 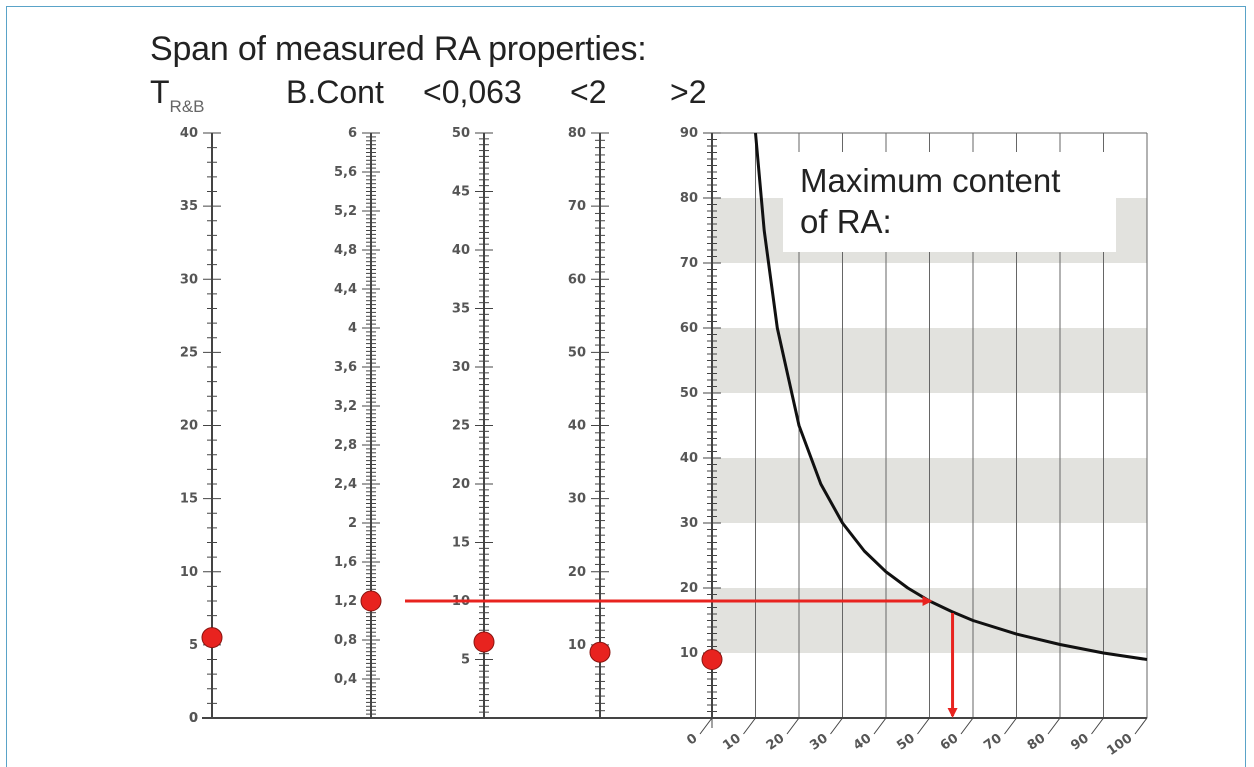 What do you see at coordinates (352, 328) in the screenshot?
I see `tick-label: 4` at bounding box center [352, 328].